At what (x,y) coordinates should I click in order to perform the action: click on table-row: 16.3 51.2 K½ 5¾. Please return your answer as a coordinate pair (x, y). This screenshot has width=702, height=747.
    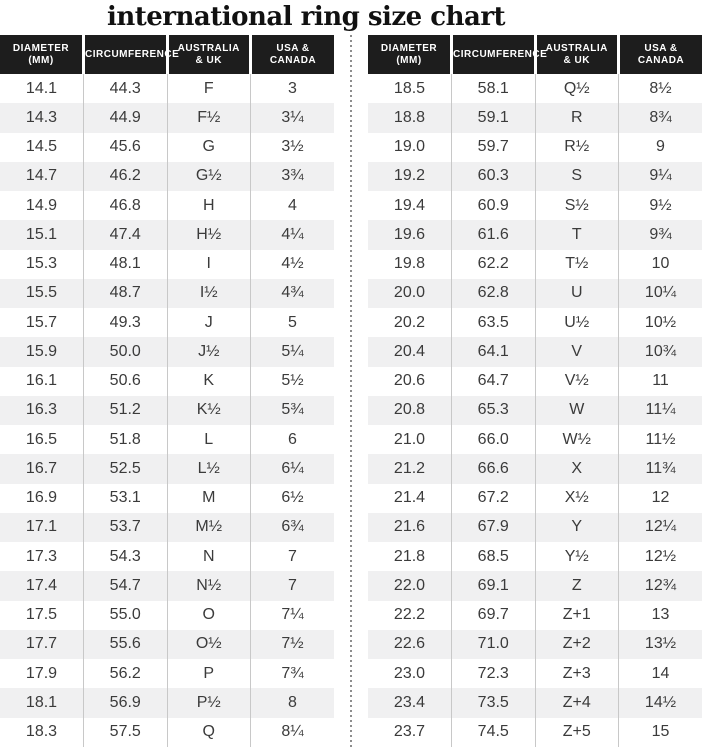
    Looking at the image, I should click on (167, 410).